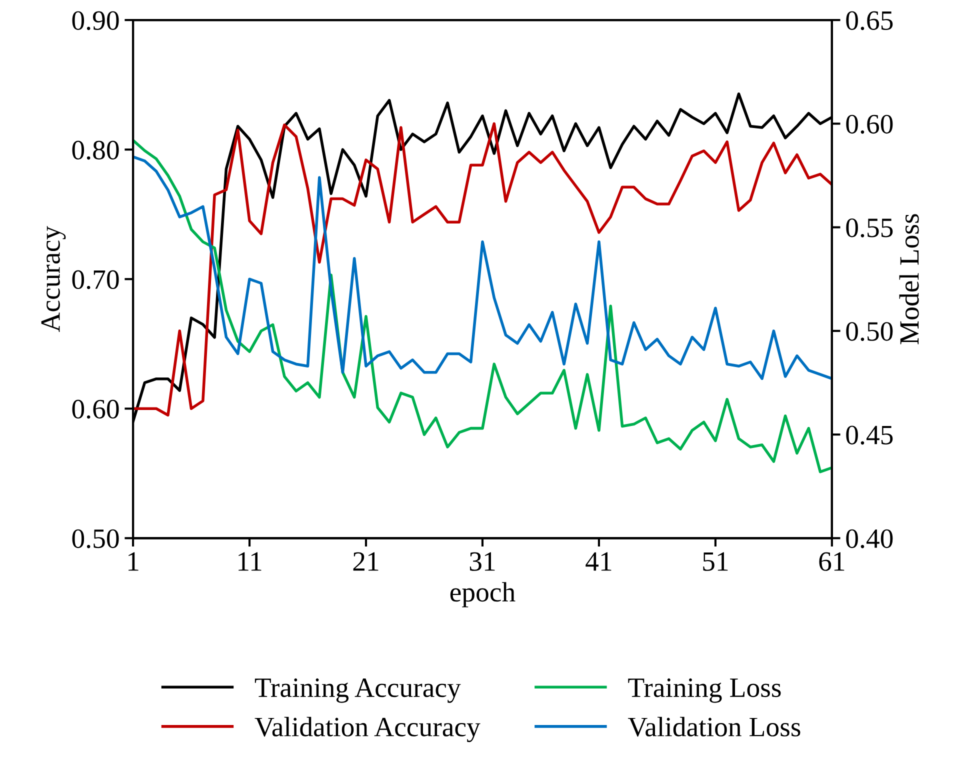 The image size is (964, 771). I want to click on legend-label: Training Accuracy, so click(357, 690).